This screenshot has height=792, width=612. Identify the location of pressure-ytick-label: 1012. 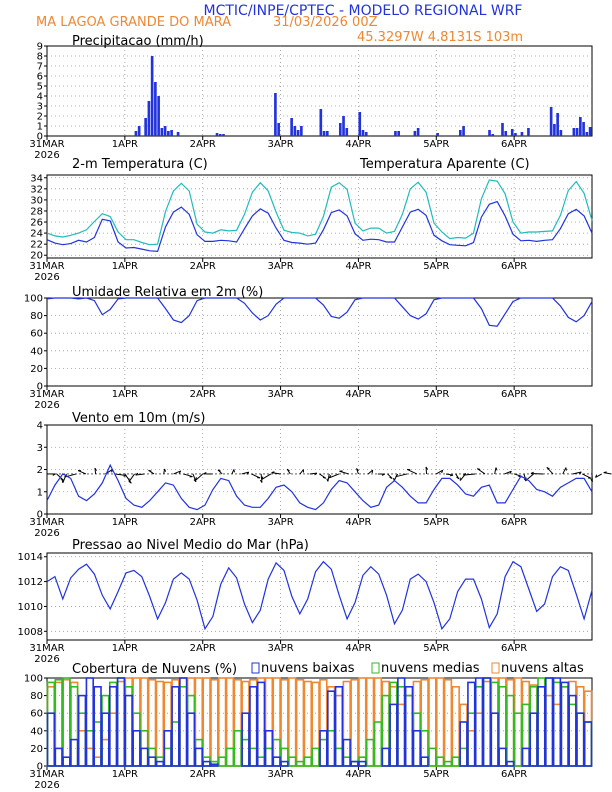
(30, 582).